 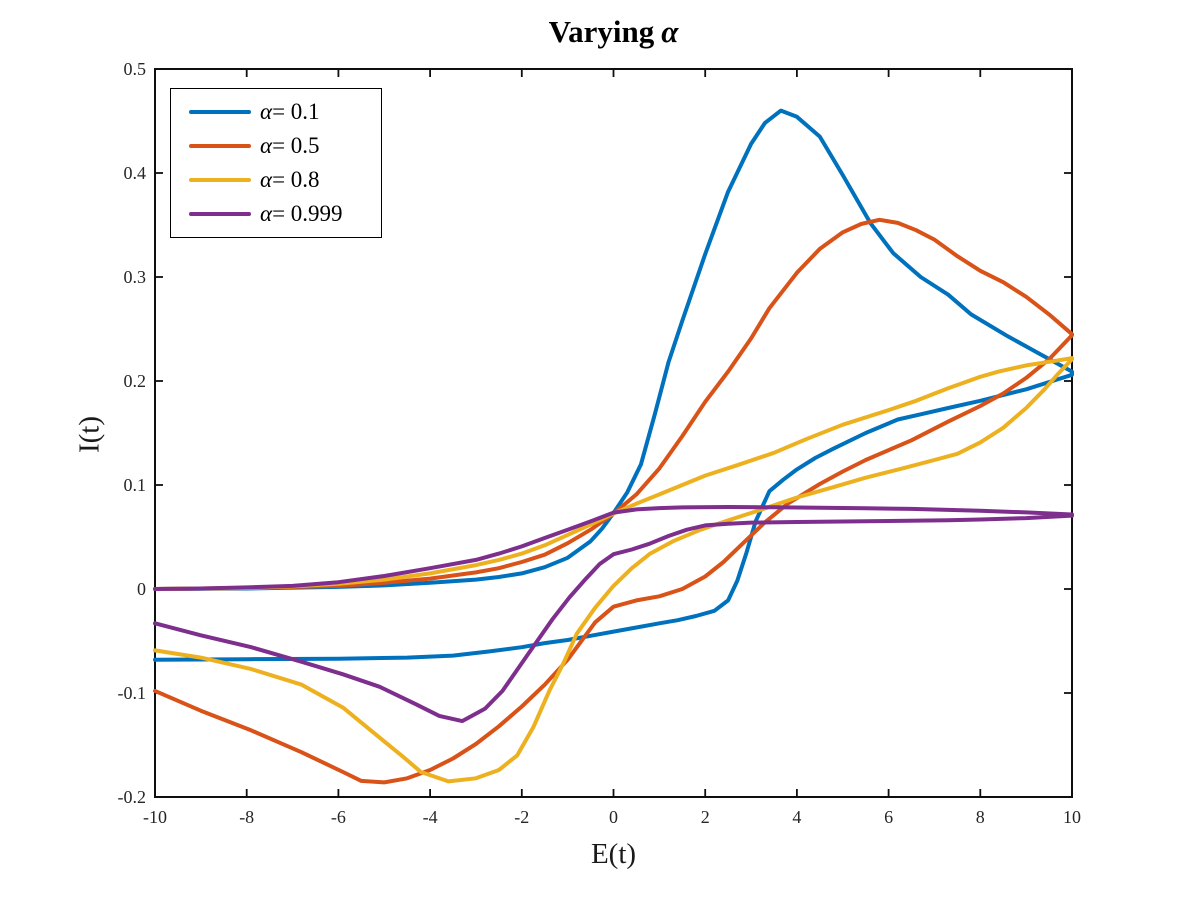 I want to click on x-tick-label: 2, so click(x=705, y=817).